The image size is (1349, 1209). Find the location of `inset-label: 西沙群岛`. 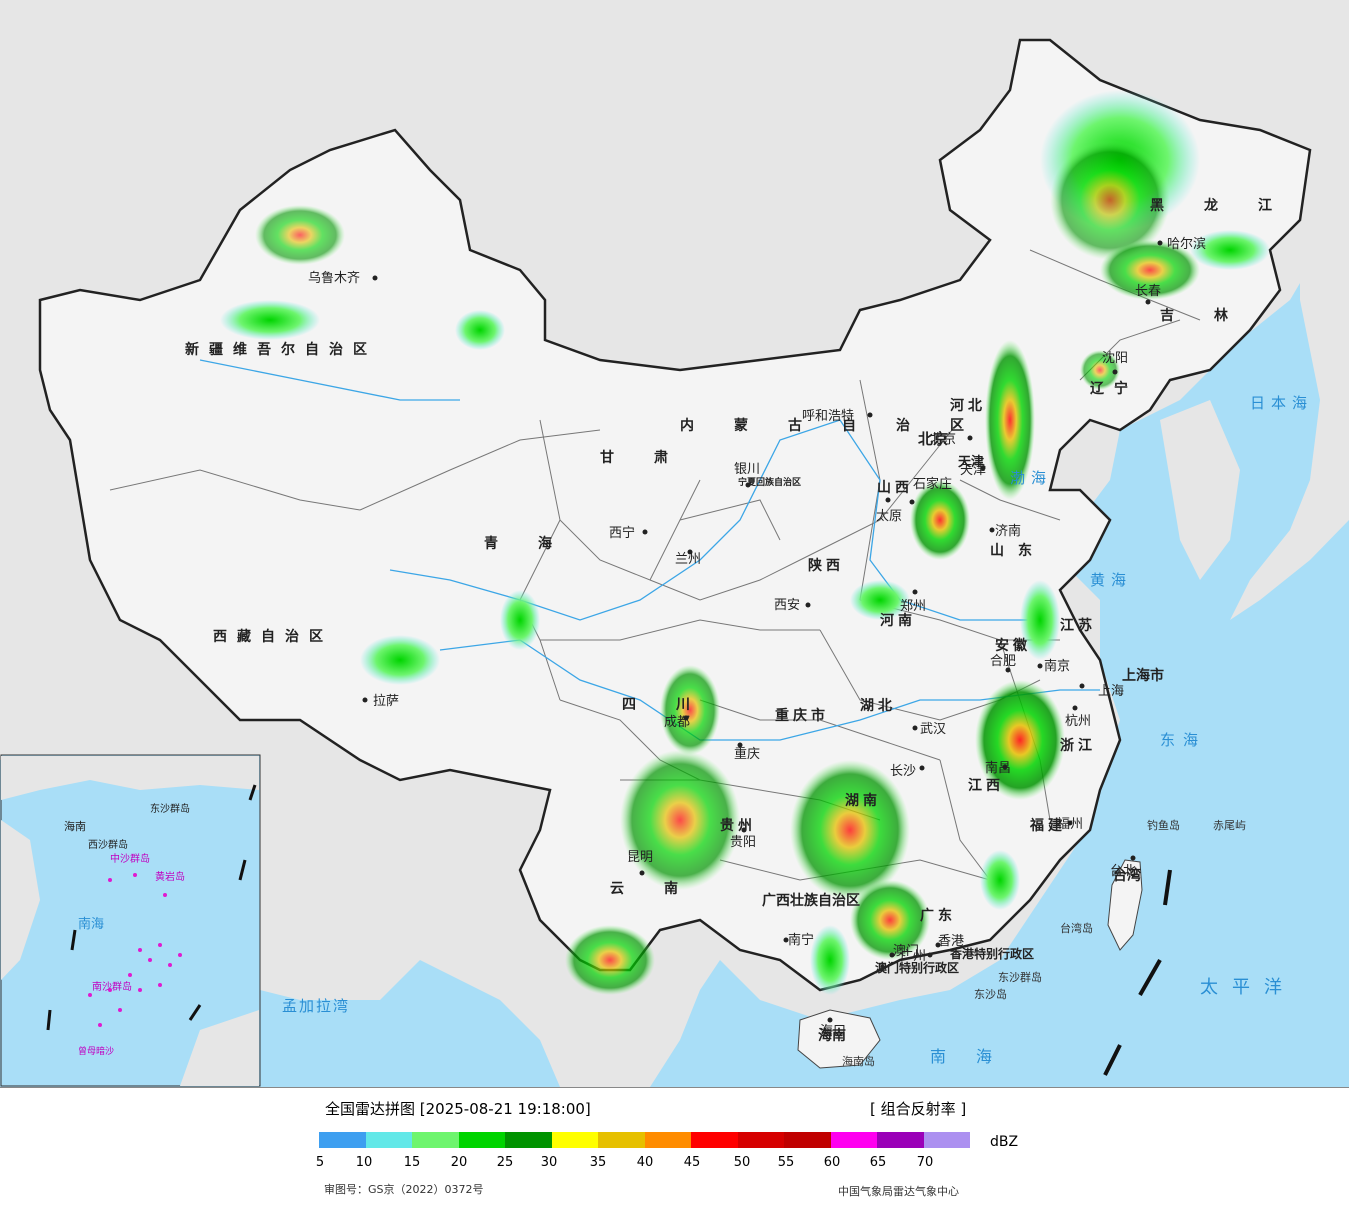

inset-label: 西沙群岛 is located at coordinates (108, 844).